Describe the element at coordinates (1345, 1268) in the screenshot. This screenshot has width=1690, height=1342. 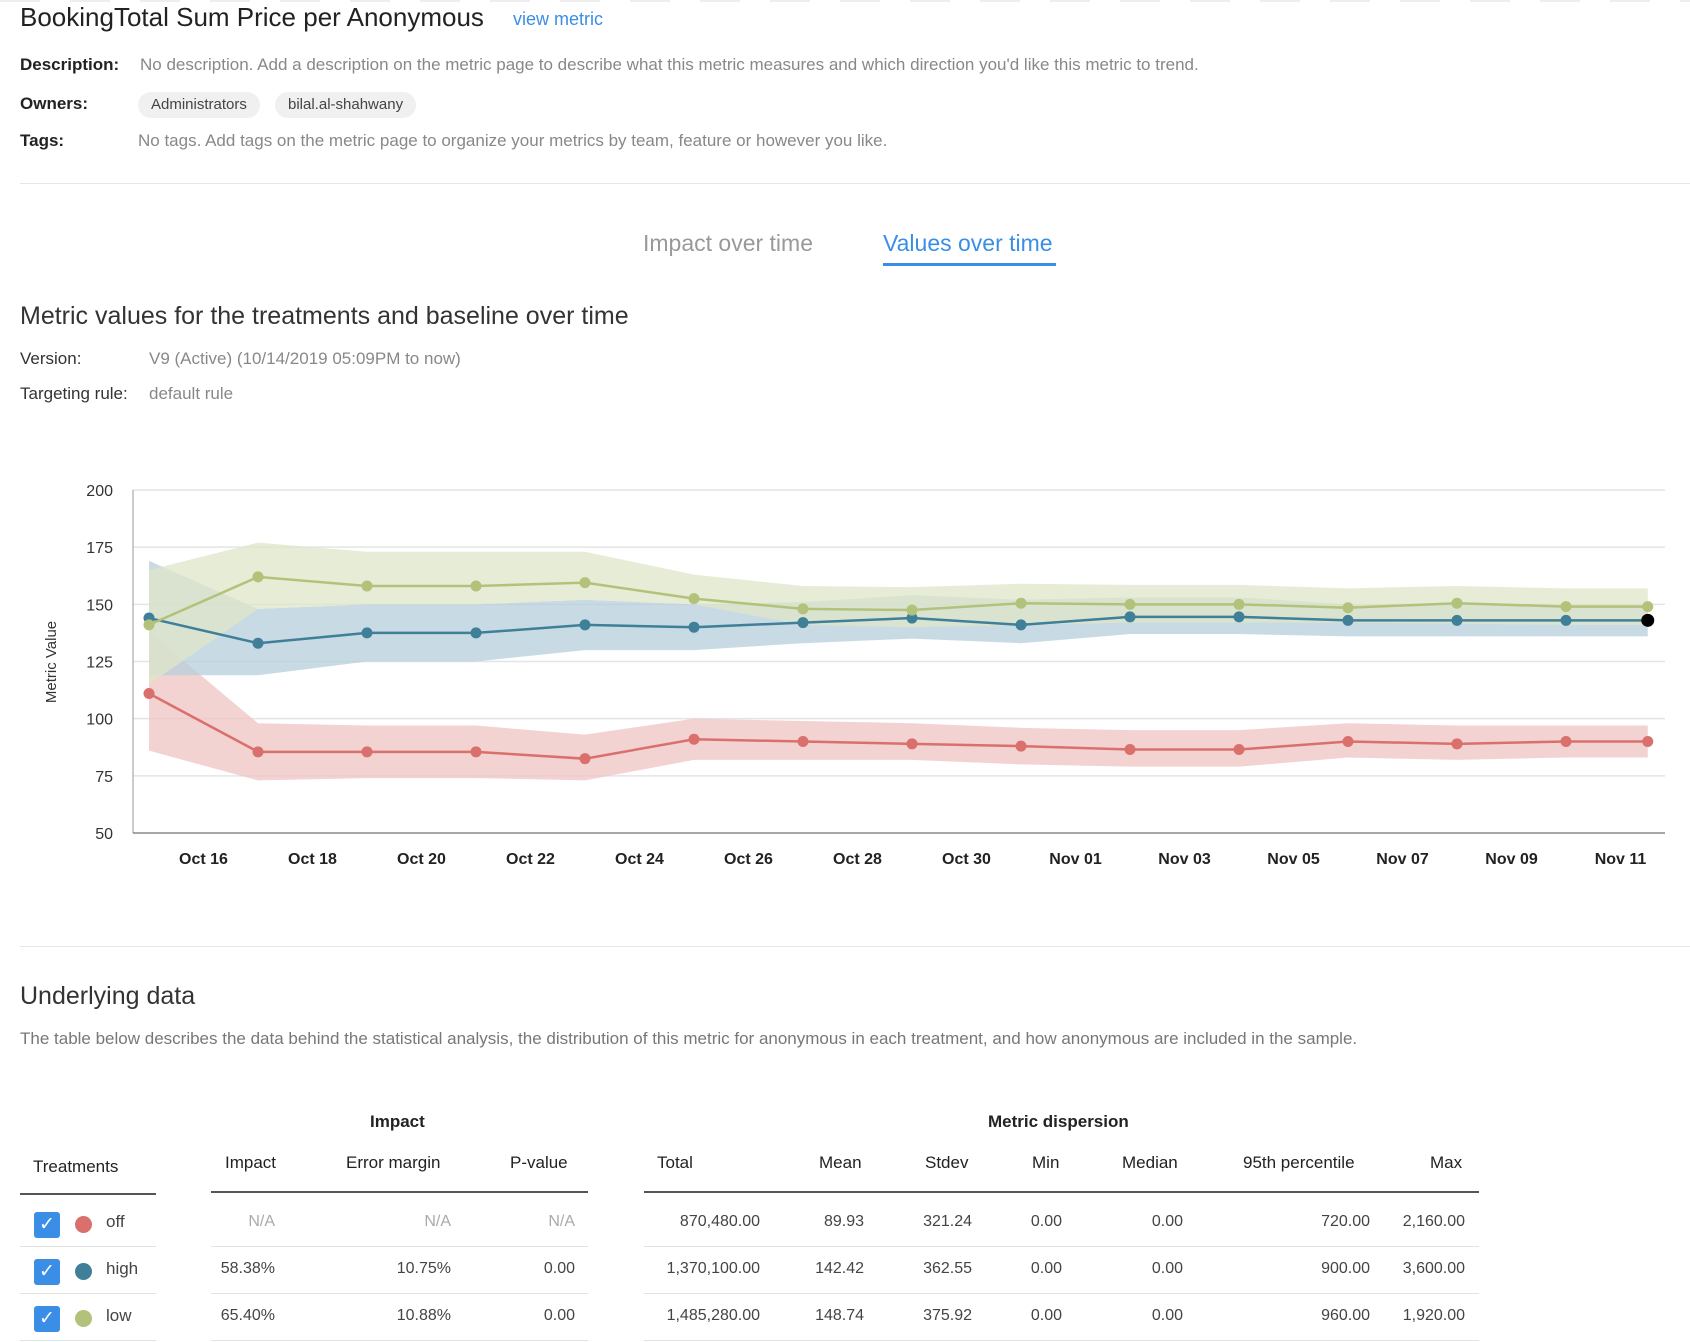
I see `cell-p95: 900.00` at that location.